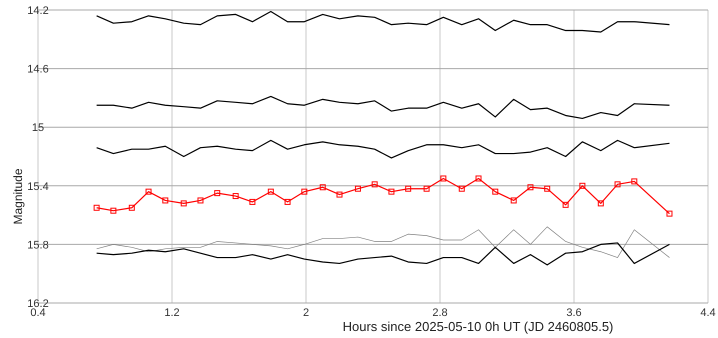  I want to click on x-axis-title: Hours since 2025-05-10 0h UT (JD 2460805.5), so click(478, 326).